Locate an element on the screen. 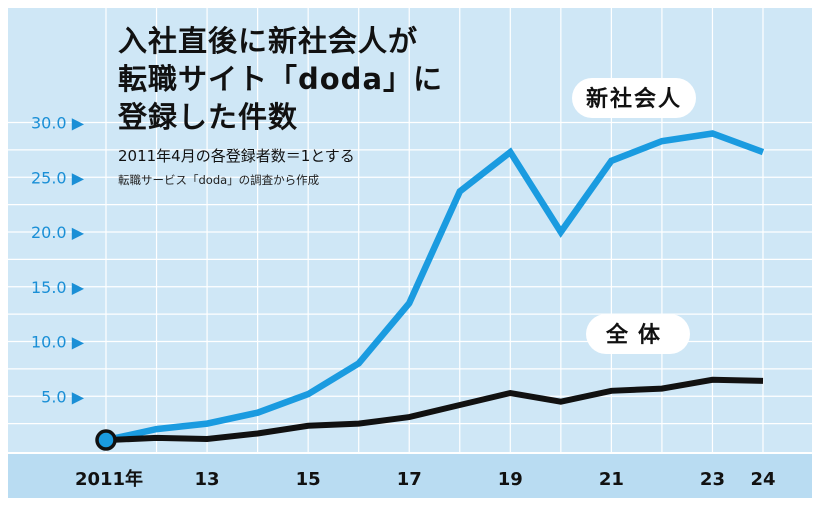  y-tick-label: 20.0 ▶ is located at coordinates (58, 232).